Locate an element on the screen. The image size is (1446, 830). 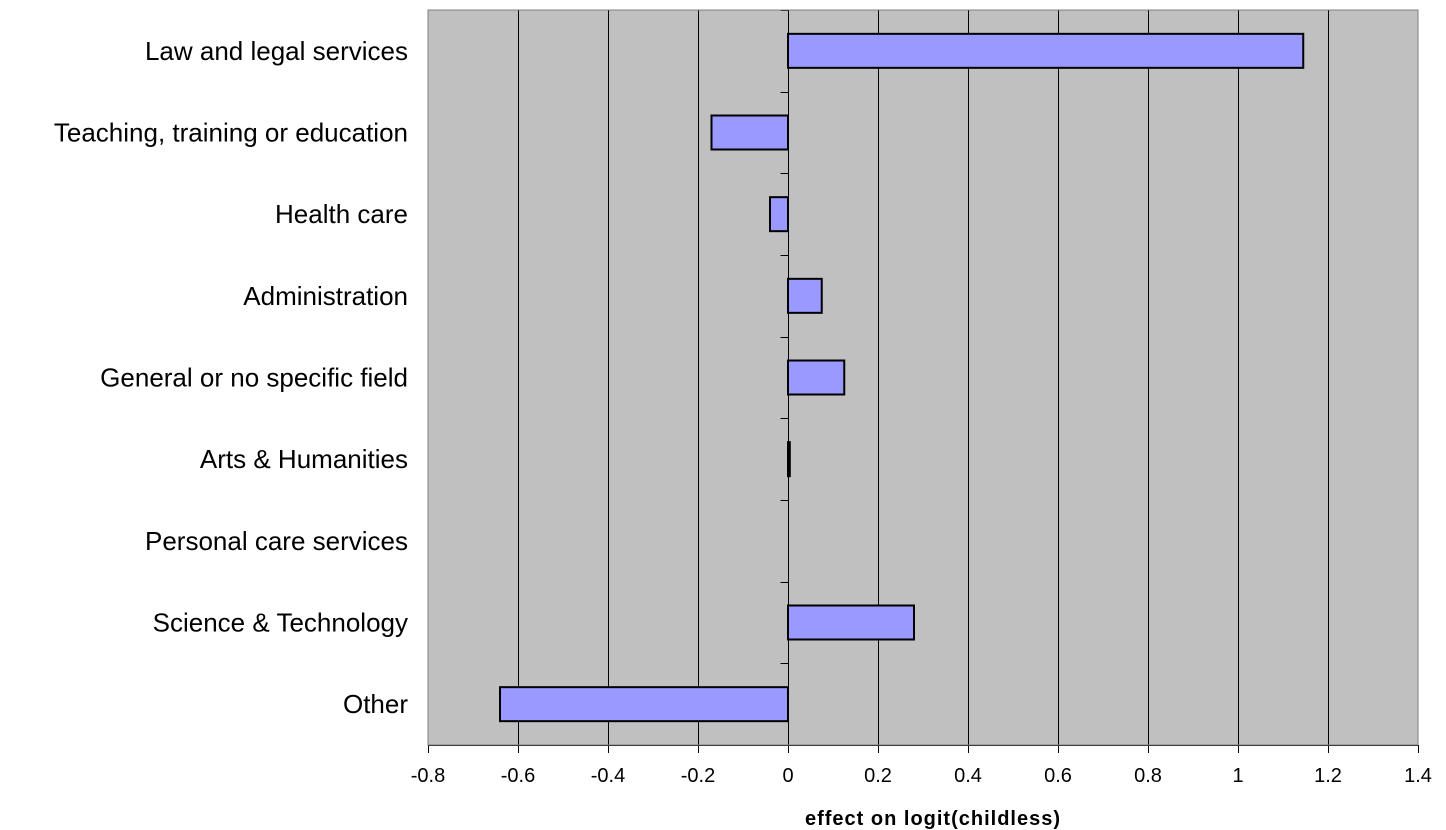
category-label: Teaching, training or education is located at coordinates (231, 133).